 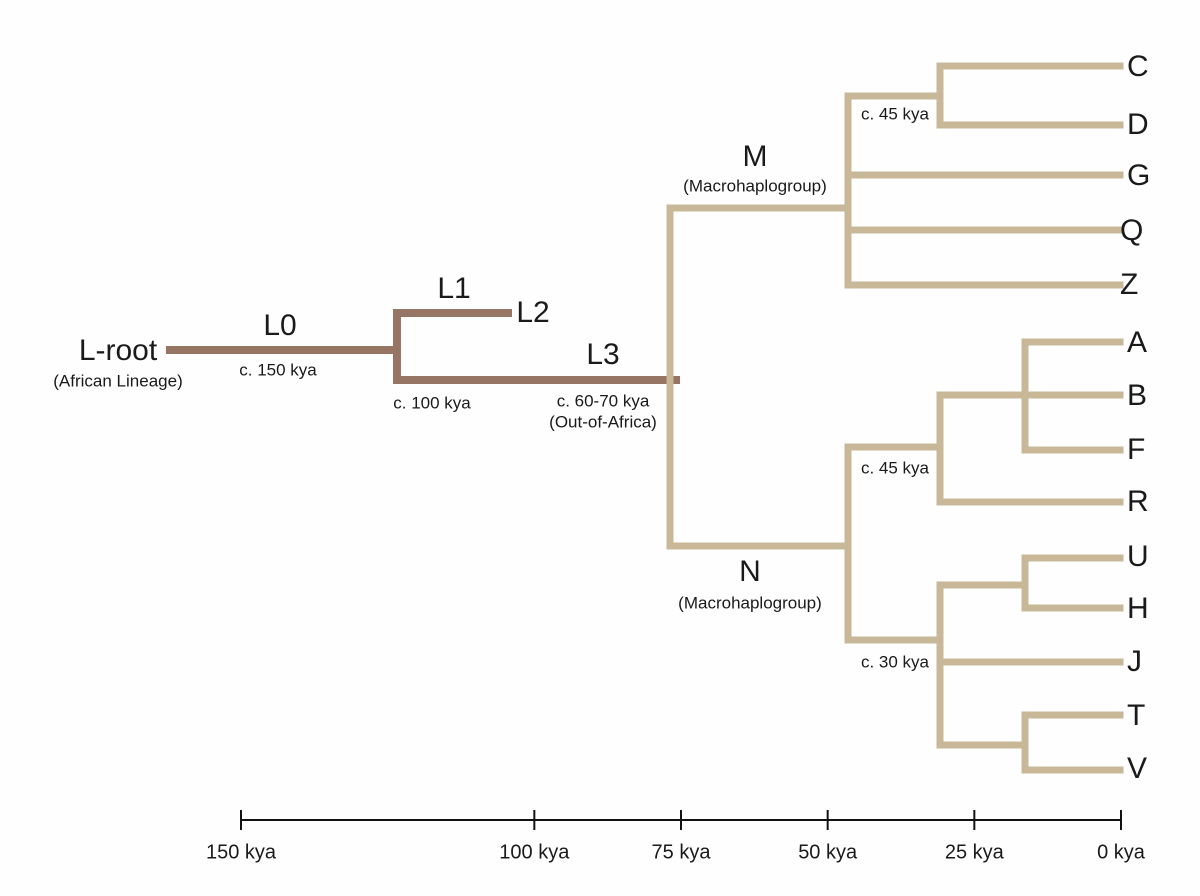 What do you see at coordinates (432, 402) in the screenshot?
I see `node-date: c. 100 kya` at bounding box center [432, 402].